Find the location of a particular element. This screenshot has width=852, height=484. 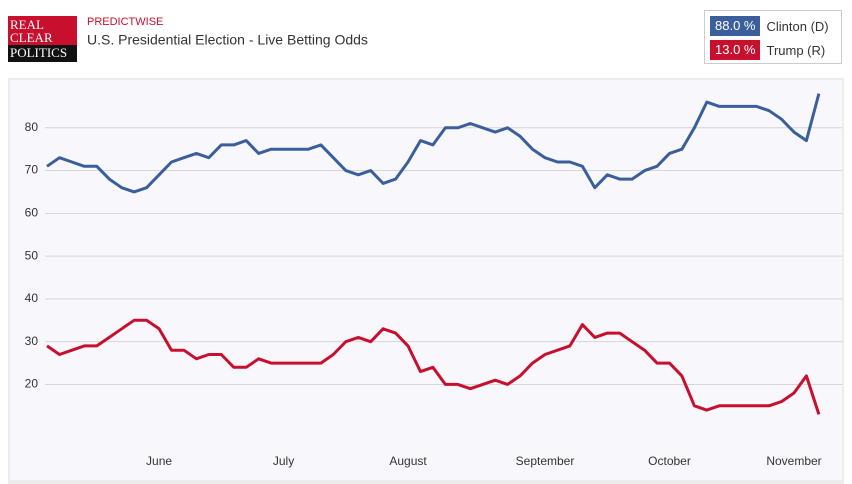

source: PREDICTWISE is located at coordinates (125, 22).